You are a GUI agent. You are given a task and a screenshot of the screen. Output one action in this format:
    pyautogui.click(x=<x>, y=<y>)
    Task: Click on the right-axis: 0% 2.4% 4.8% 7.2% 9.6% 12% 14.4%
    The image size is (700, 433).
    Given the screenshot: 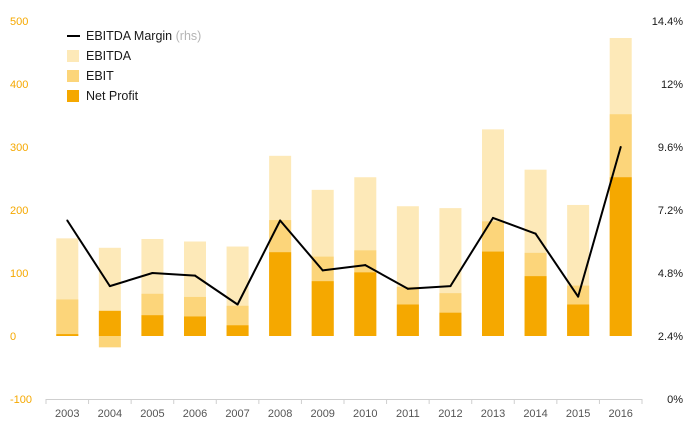 What is the action you would take?
    pyautogui.click(x=667, y=211)
    